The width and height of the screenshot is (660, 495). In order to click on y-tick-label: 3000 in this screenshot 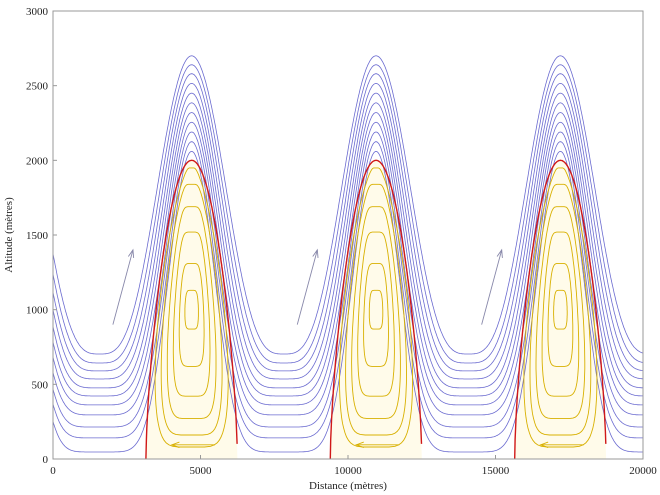, I will do `click(37, 12)`.